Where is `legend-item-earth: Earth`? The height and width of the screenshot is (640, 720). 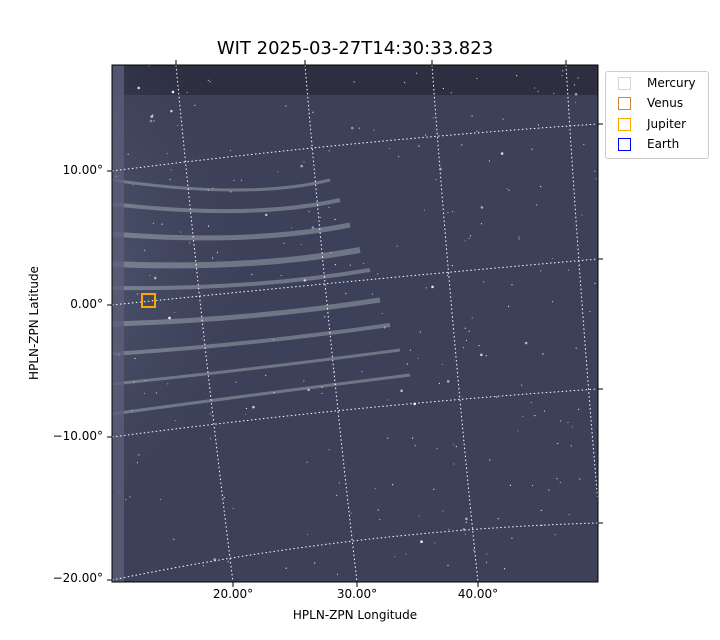
legend-item-earth: Earth is located at coordinates (648, 144).